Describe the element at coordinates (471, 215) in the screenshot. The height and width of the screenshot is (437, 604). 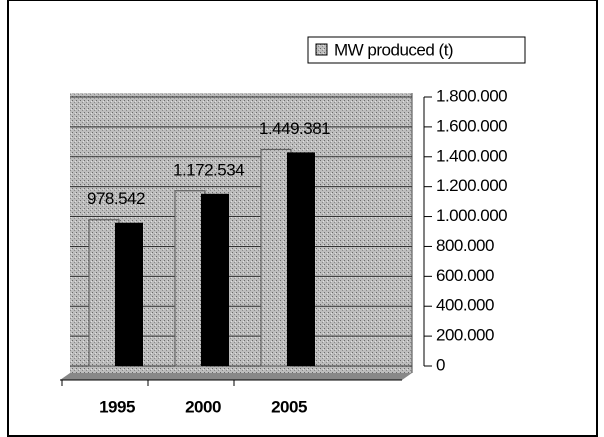
I see `y-tick-label: 1.000.000` at that location.